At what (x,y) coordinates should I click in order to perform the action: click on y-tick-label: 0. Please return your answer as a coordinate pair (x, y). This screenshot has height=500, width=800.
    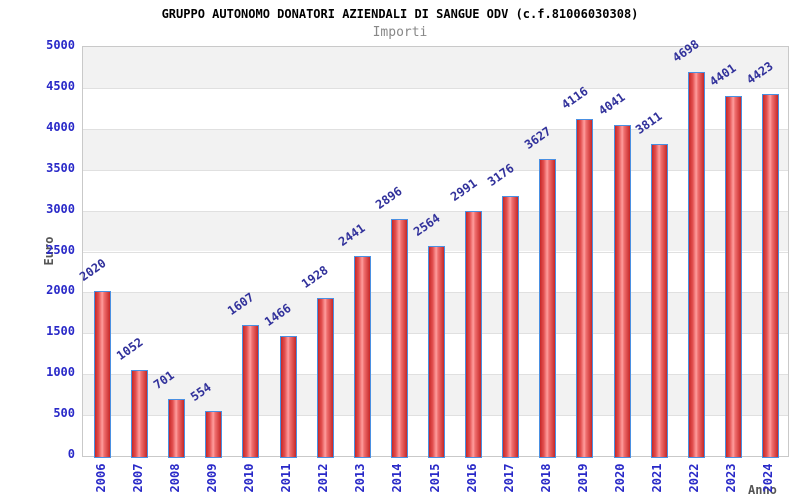
    Looking at the image, I should click on (71, 454).